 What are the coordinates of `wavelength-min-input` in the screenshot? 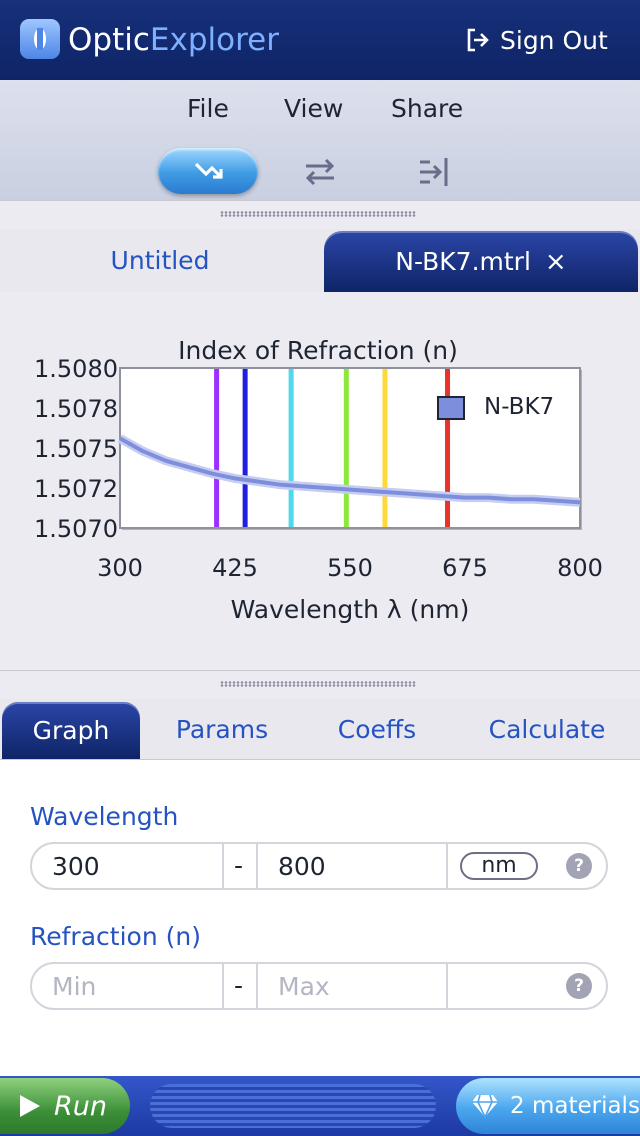 It's located at (127, 866).